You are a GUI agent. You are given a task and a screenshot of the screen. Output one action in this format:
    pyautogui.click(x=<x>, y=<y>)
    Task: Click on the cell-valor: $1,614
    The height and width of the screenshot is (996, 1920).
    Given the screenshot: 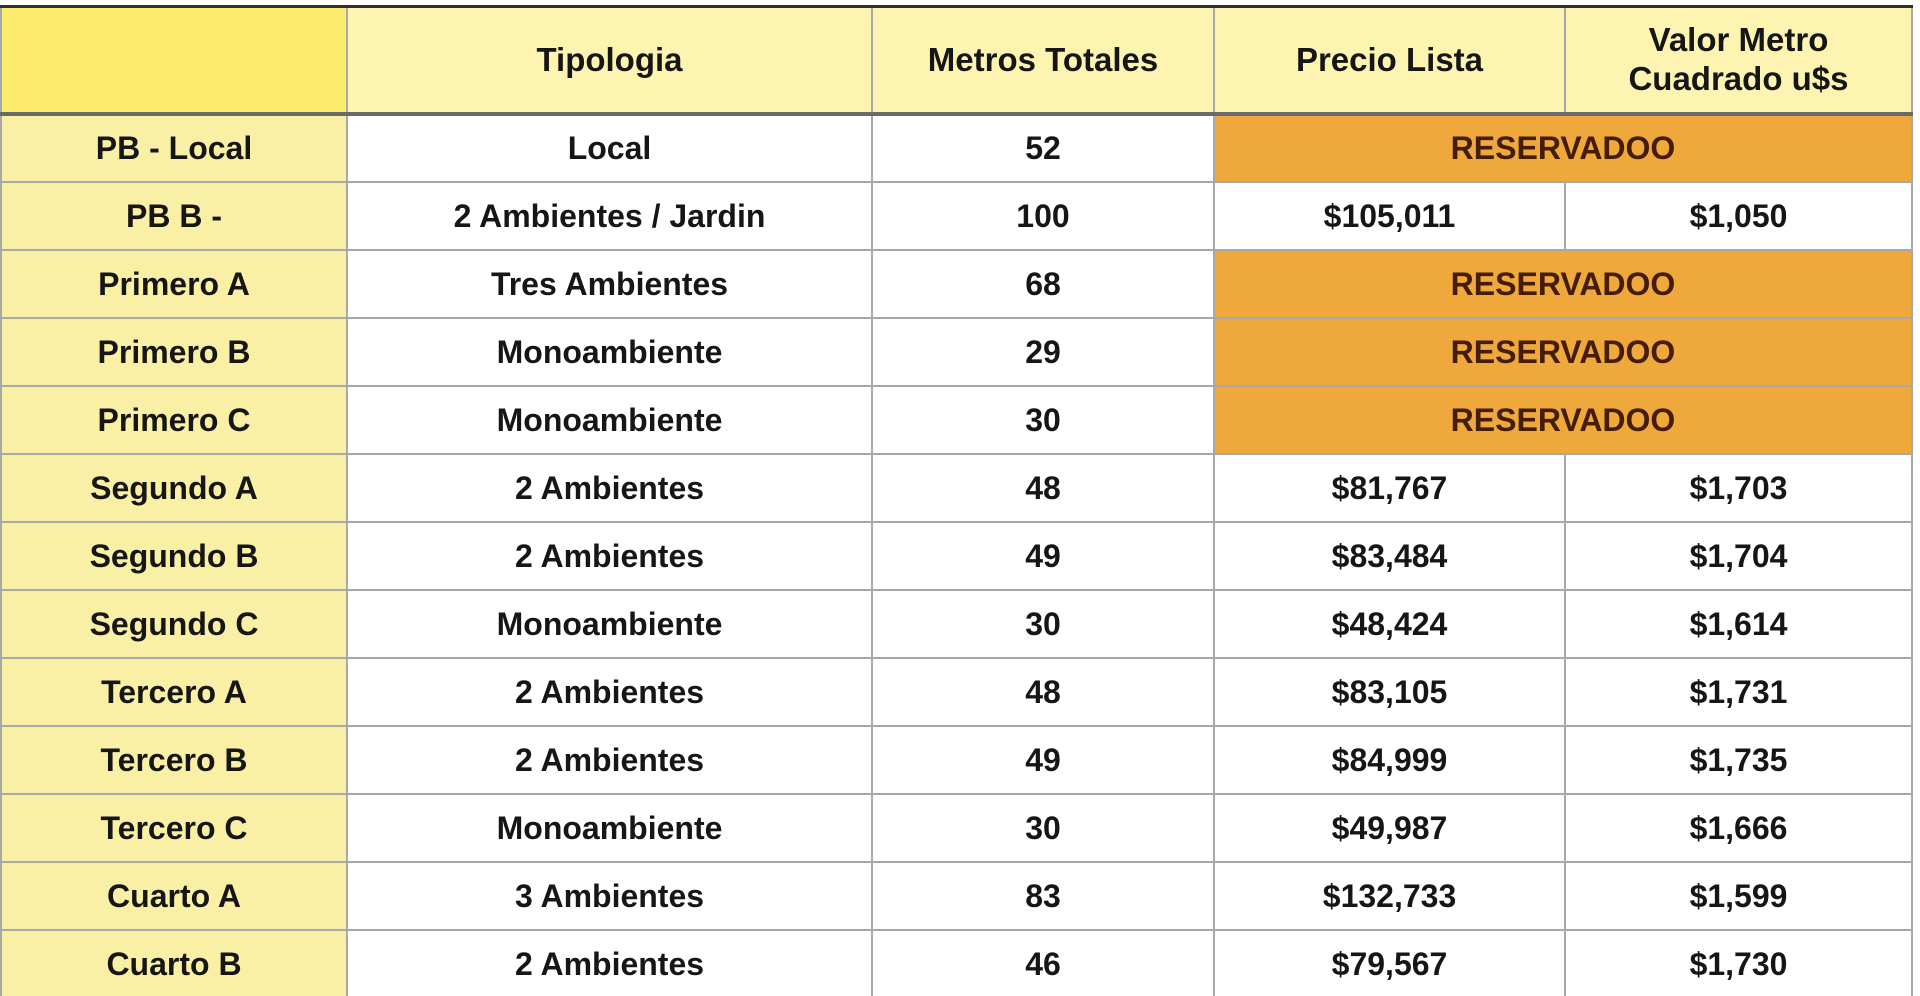 What is the action you would take?
    pyautogui.click(x=1738, y=624)
    